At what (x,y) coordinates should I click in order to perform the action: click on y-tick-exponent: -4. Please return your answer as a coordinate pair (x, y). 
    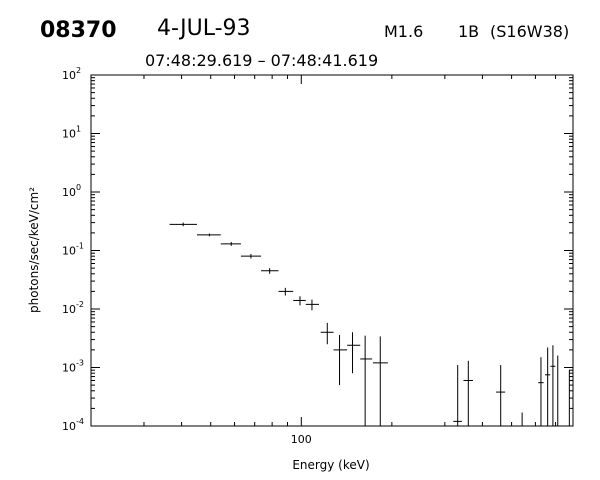
    Looking at the image, I should click on (80, 421).